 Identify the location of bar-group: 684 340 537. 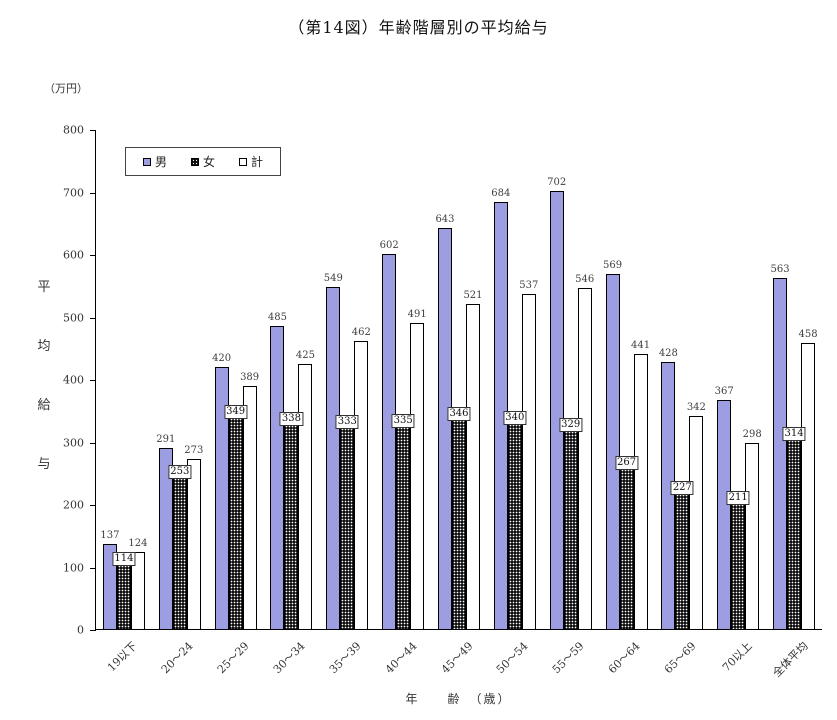
(515, 379).